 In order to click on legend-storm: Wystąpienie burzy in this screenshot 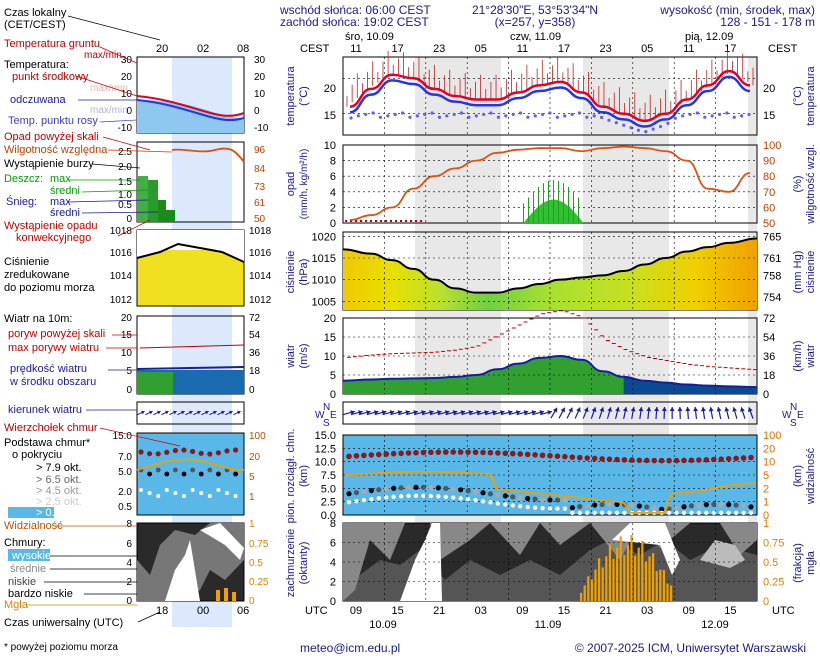, I will do `click(49, 164)`.